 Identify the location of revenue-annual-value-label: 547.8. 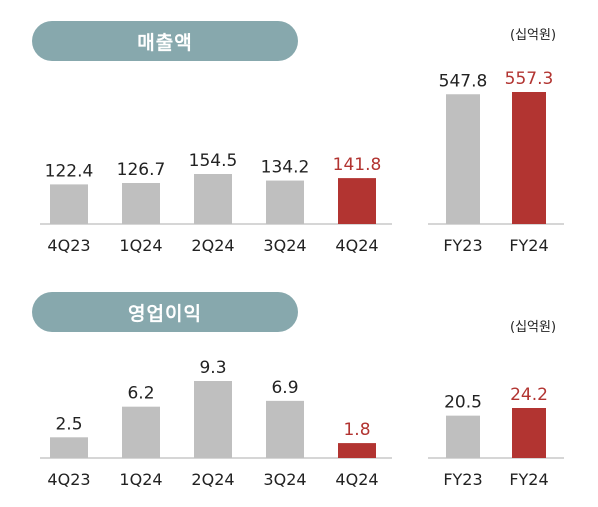
(463, 81).